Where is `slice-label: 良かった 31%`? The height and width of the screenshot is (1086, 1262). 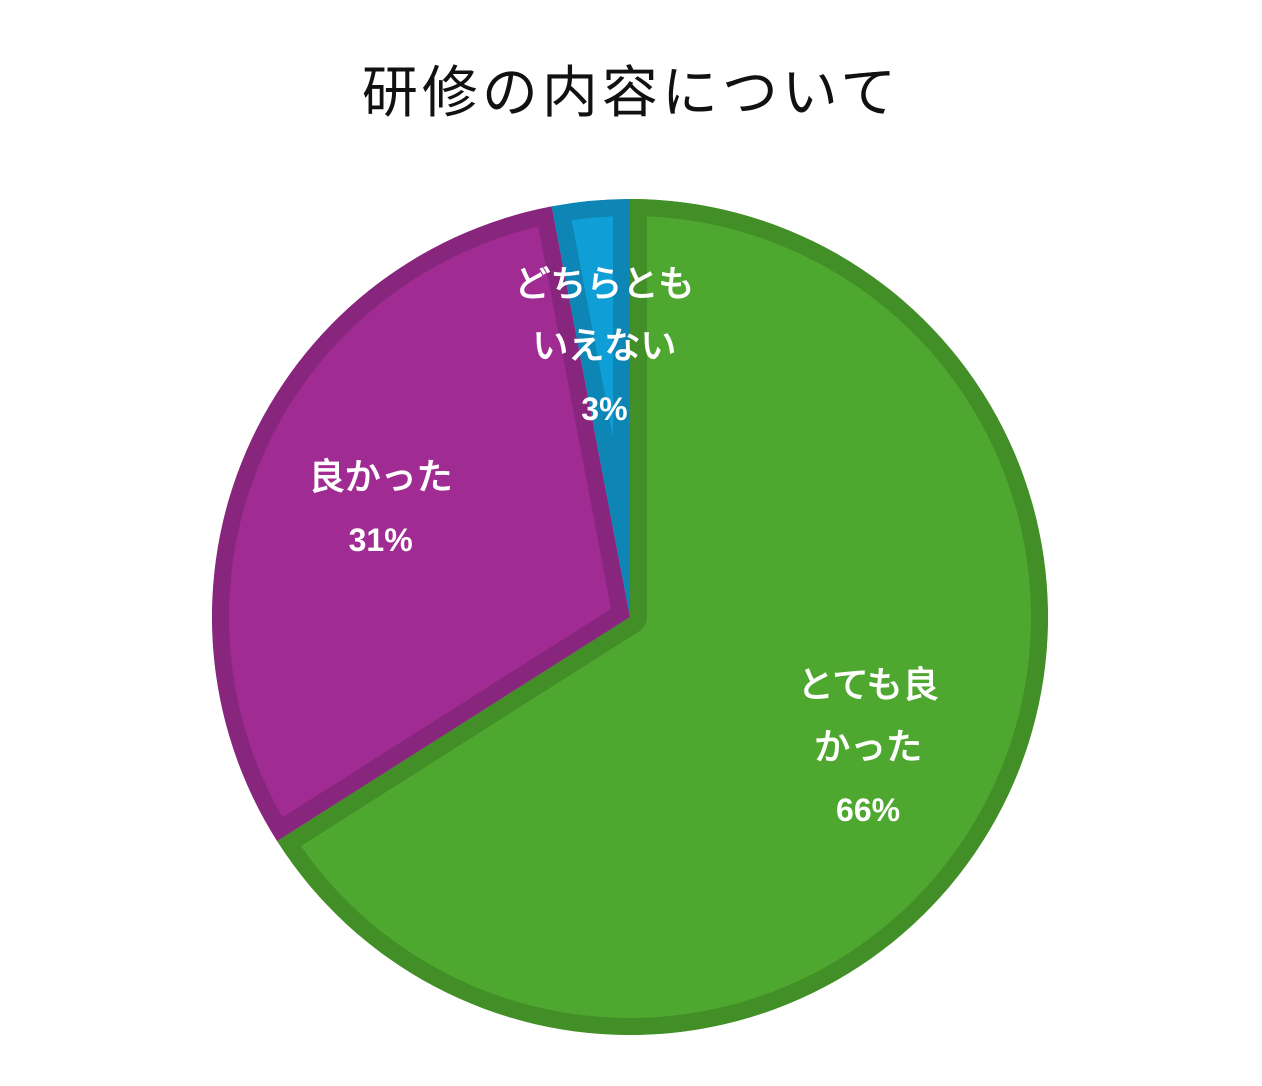 slice-label: 良かった 31% is located at coordinates (381, 509).